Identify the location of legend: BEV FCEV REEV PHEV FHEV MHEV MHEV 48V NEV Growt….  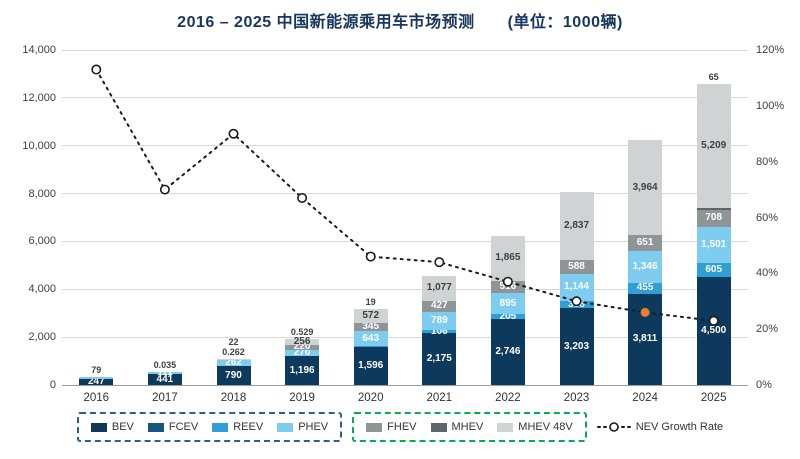
(400, 427).